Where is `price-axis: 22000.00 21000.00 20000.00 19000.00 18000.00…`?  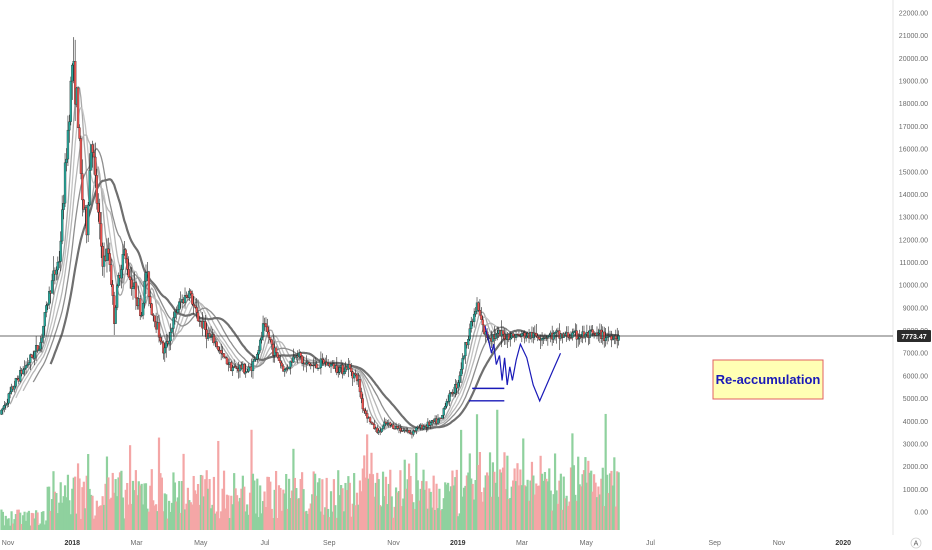 price-axis: 22000.00 21000.00 20000.00 19000.00 18000.00… is located at coordinates (913, 264).